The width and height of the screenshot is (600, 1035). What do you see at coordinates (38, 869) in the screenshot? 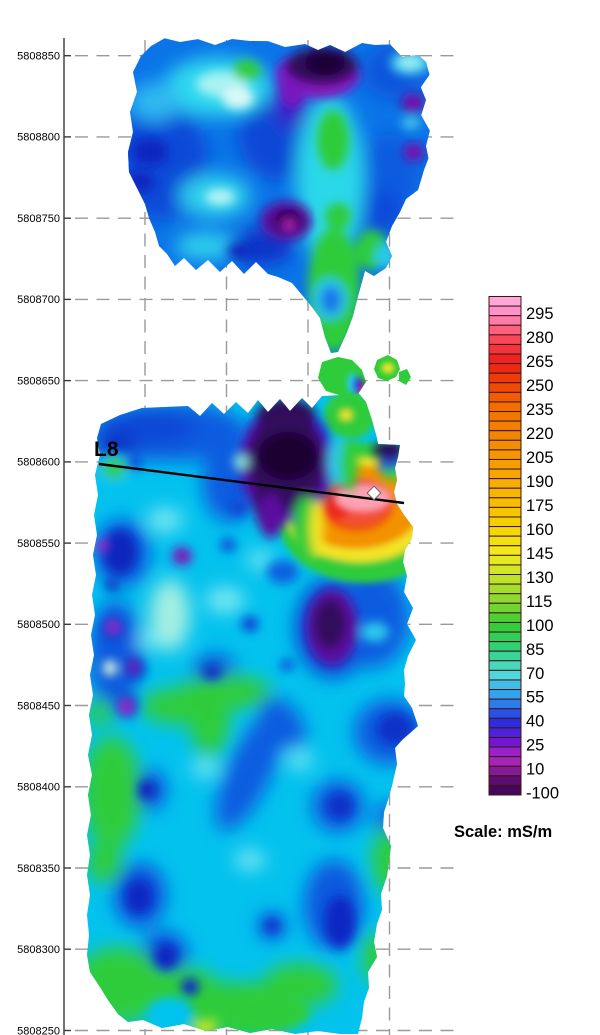
I see `svg-text: 5808350` at bounding box center [38, 869].